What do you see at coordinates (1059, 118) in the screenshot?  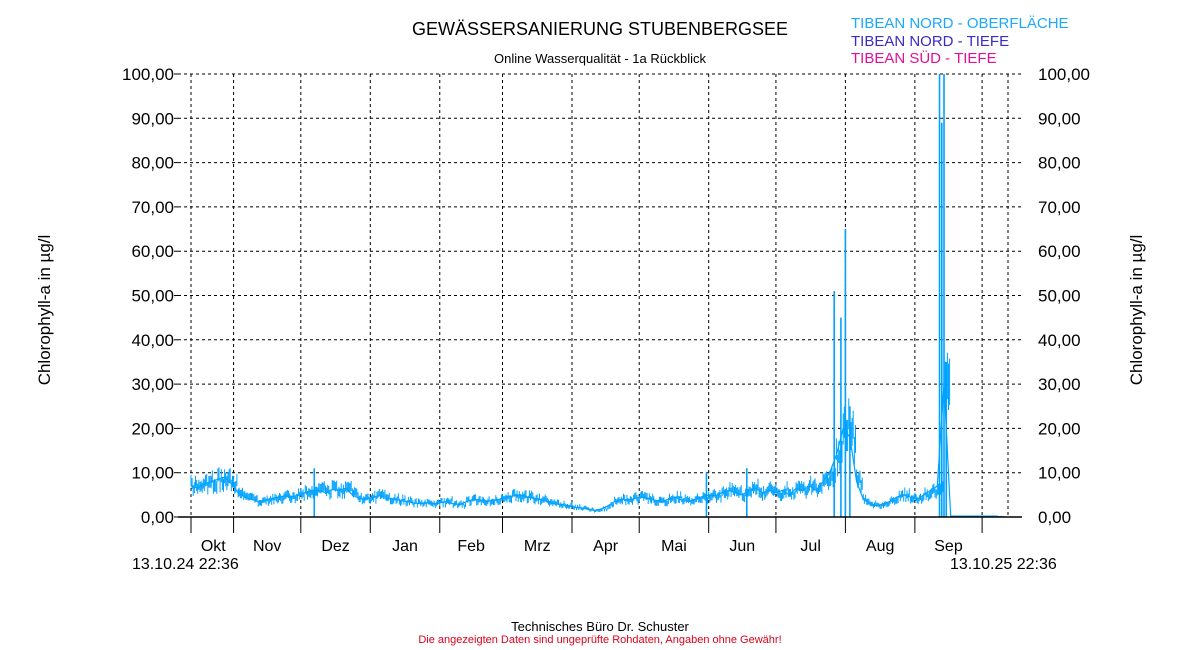 I see `y-tick-label-right: 90,00` at bounding box center [1059, 118].